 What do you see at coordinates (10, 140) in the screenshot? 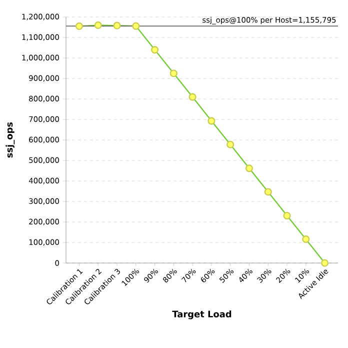
I see `y-axis-title: ssj_ops` at bounding box center [10, 140].